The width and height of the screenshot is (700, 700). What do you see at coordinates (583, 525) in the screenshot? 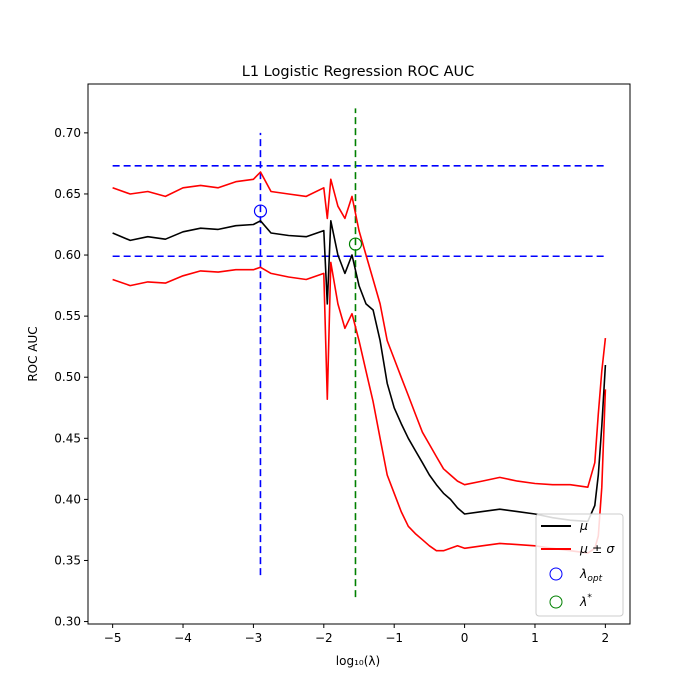
I see `legend-mean-label: μ` at bounding box center [583, 525].